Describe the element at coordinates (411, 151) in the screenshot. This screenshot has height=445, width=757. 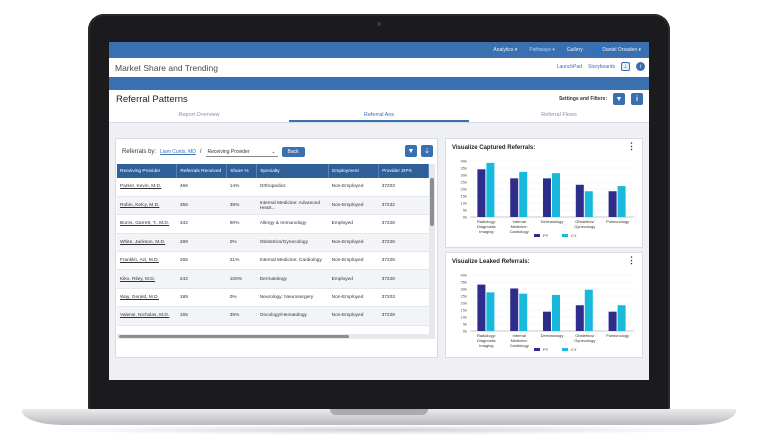
I see `table-filter-icon: ▼` at that location.